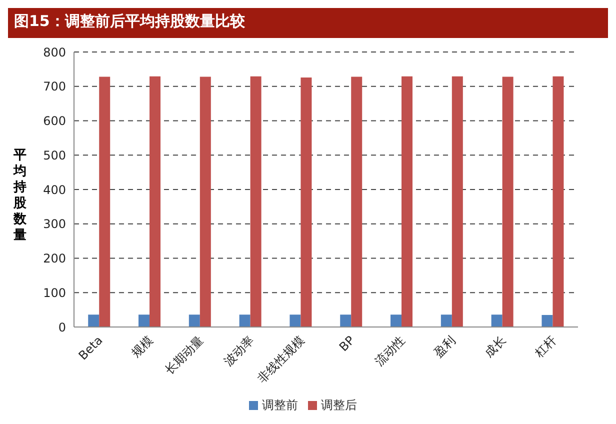 Image resolution: width=616 pixels, height=424 pixels. What do you see at coordinates (184, 355) in the screenshot?
I see `x-tick-label: 长期动量` at bounding box center [184, 355].